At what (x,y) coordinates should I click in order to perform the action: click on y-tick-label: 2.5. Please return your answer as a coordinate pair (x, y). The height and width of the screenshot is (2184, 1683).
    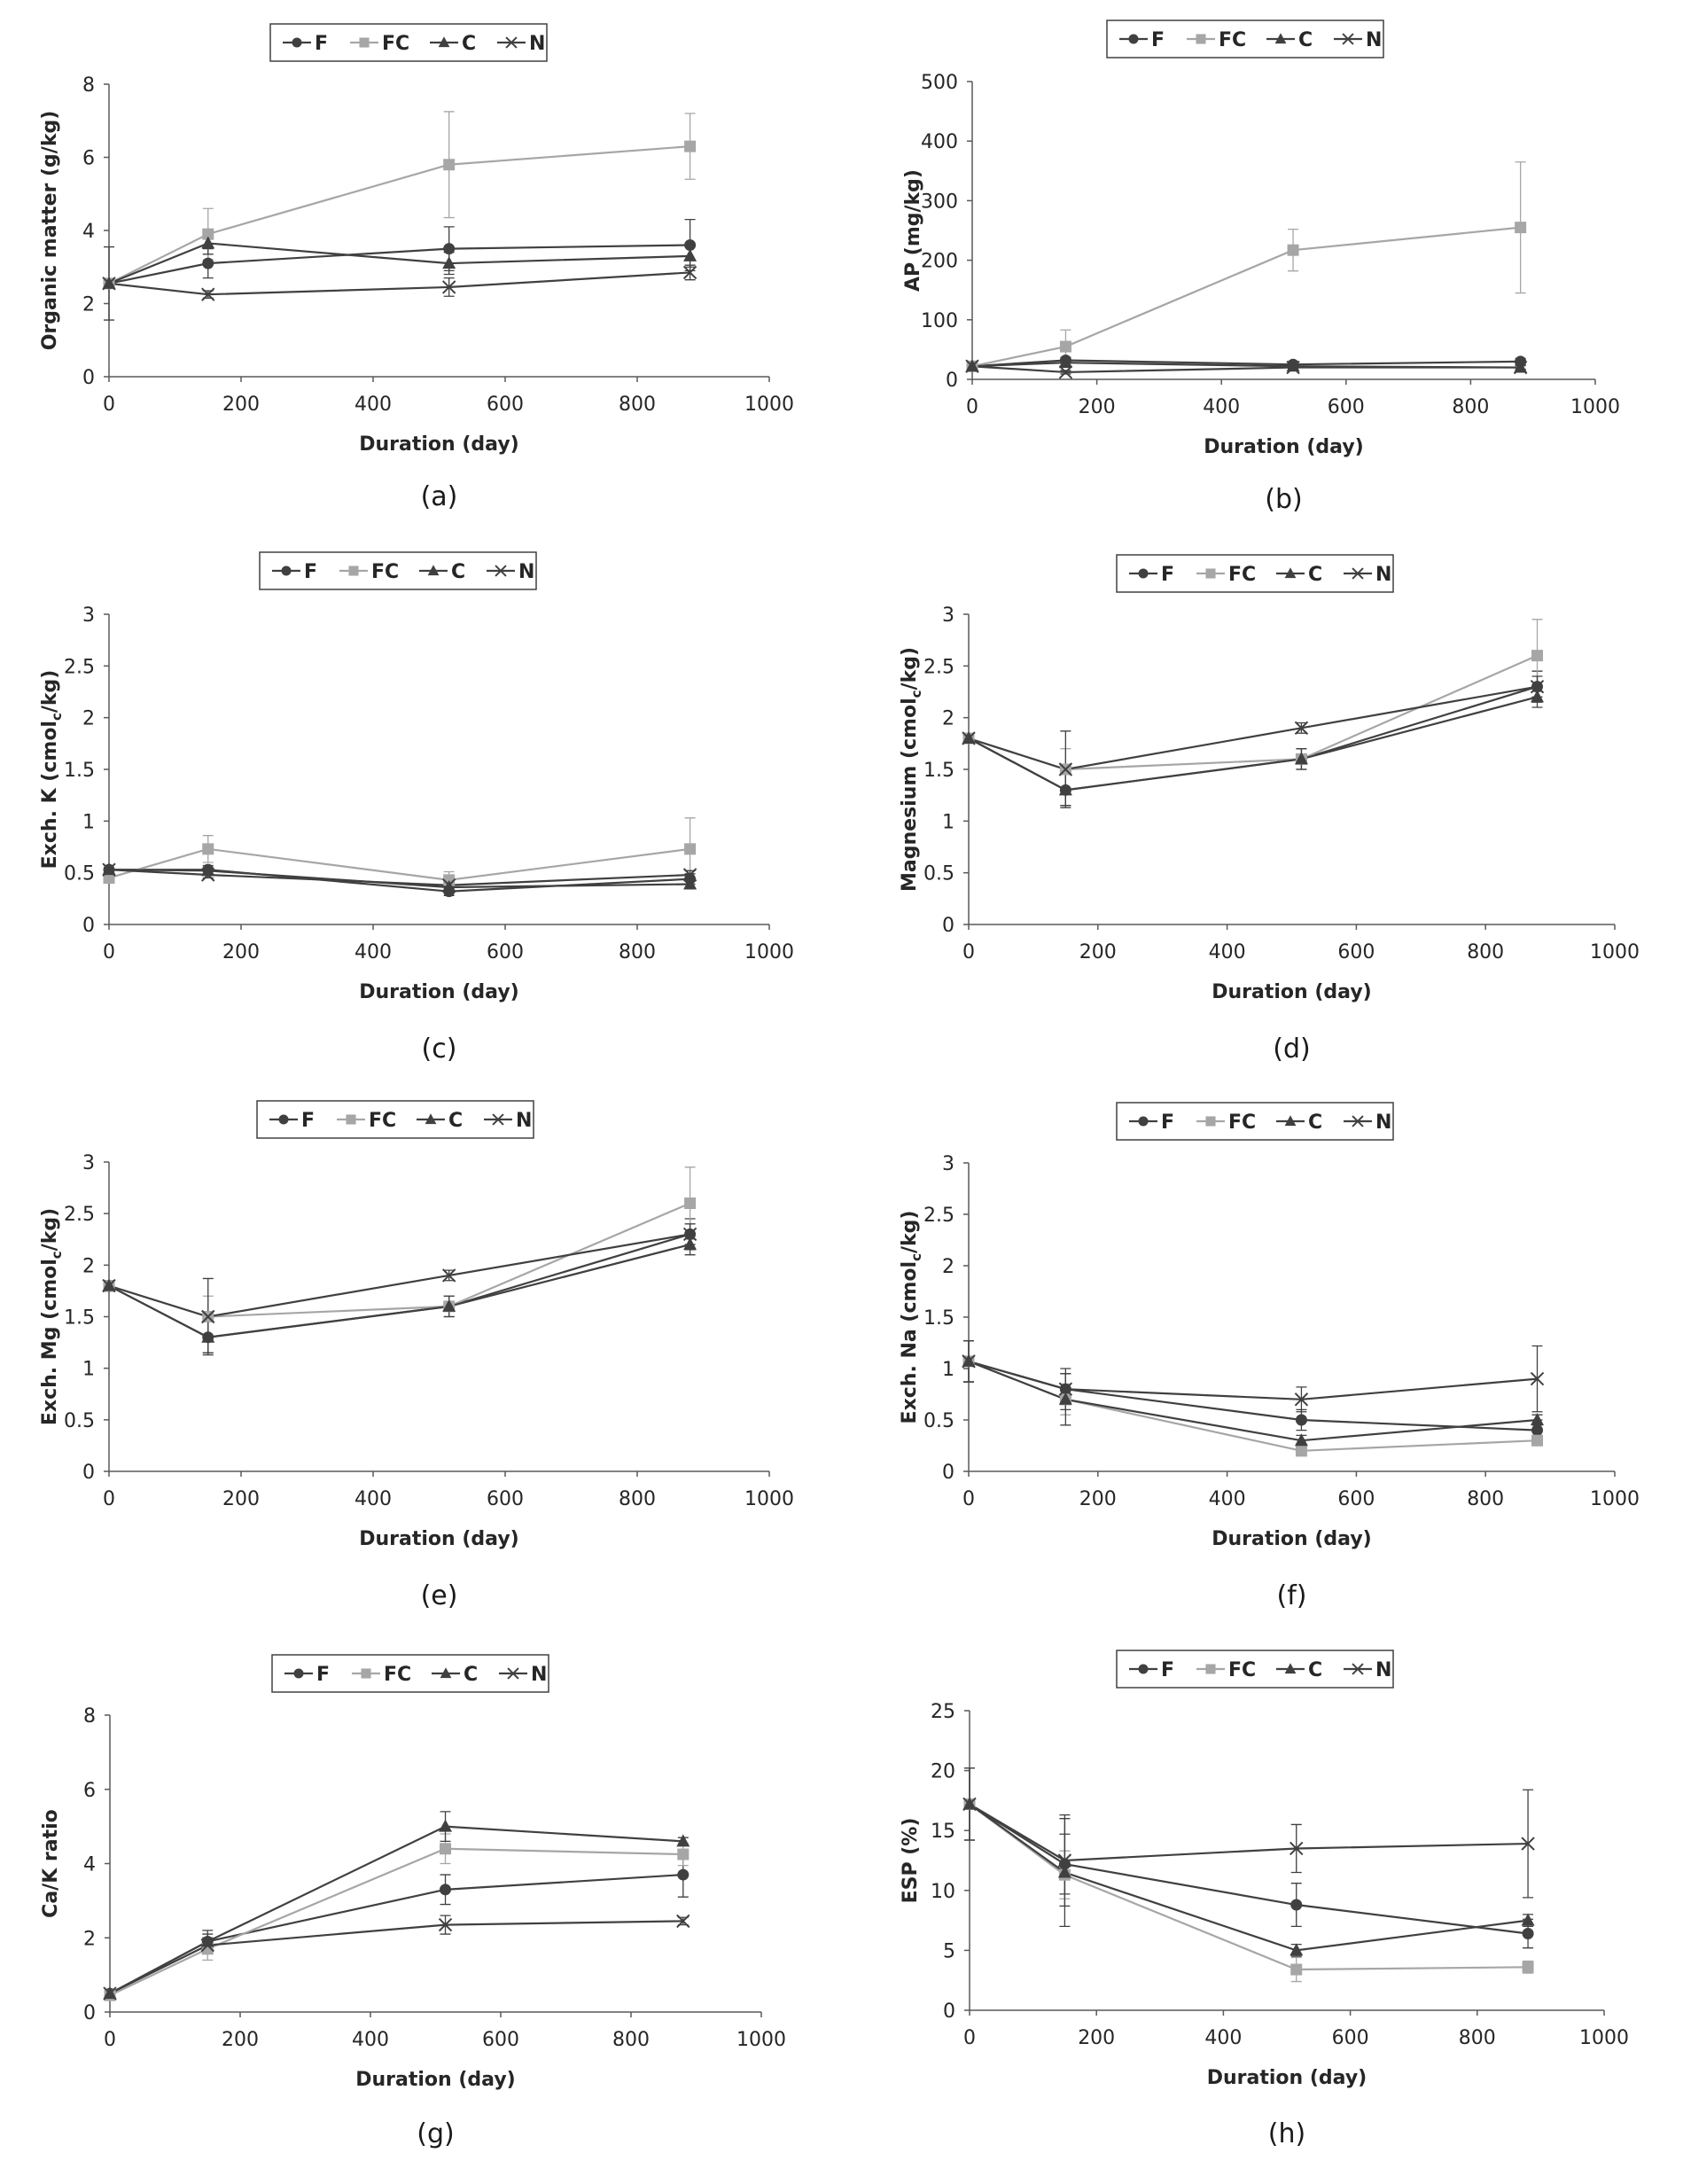
    Looking at the image, I should click on (79, 667).